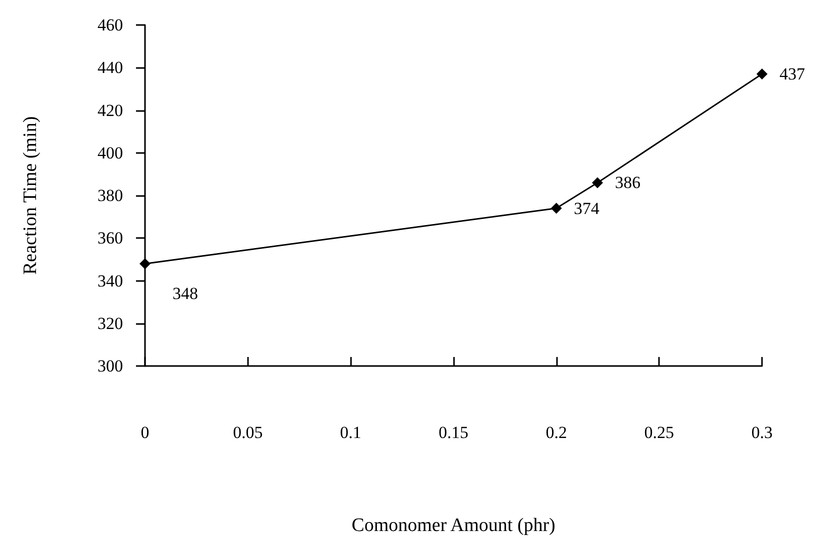  What do you see at coordinates (110, 366) in the screenshot?
I see `y-tick-label: 300` at bounding box center [110, 366].